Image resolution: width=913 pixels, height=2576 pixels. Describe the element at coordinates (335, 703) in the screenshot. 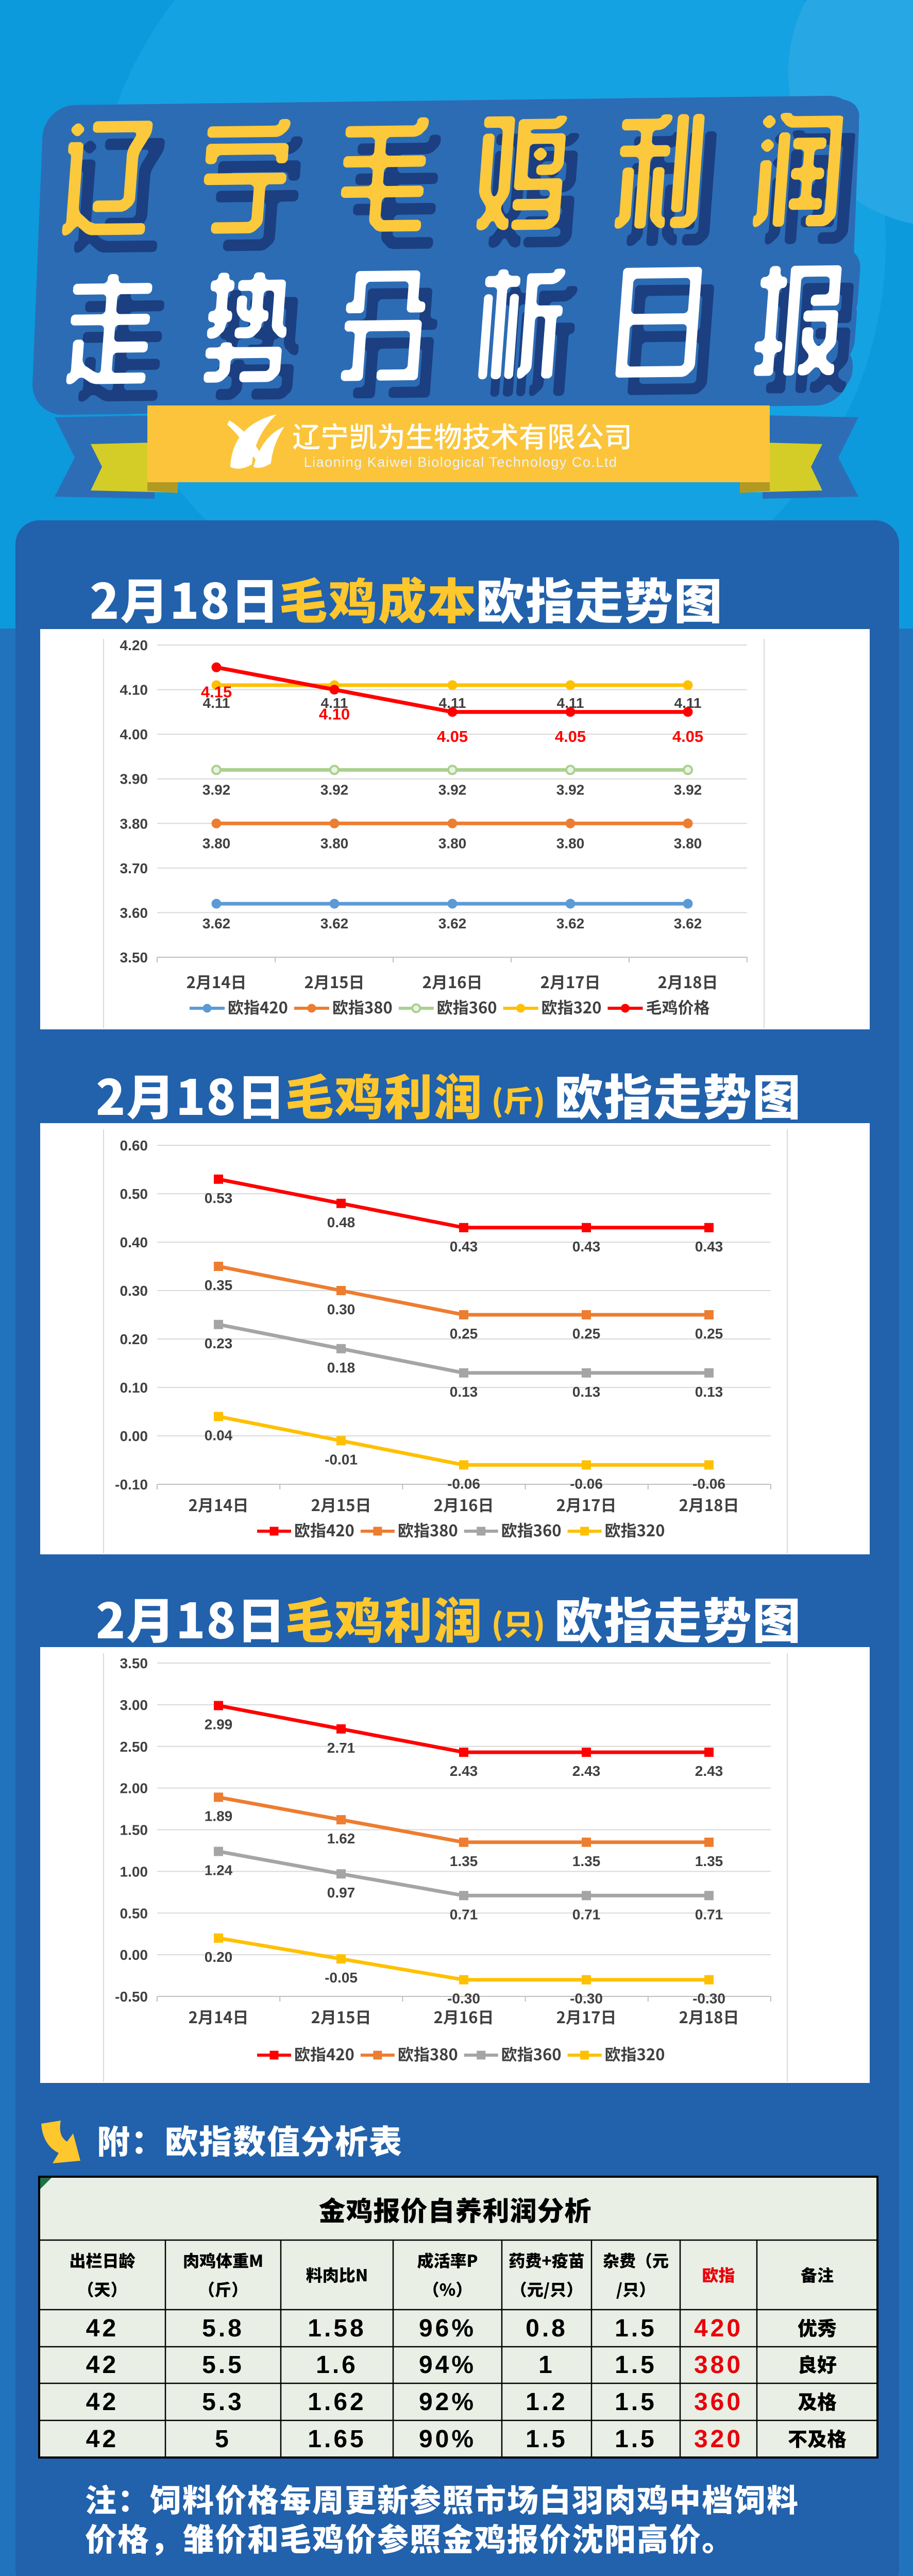

I see `svg-text: 4.11` at that location.